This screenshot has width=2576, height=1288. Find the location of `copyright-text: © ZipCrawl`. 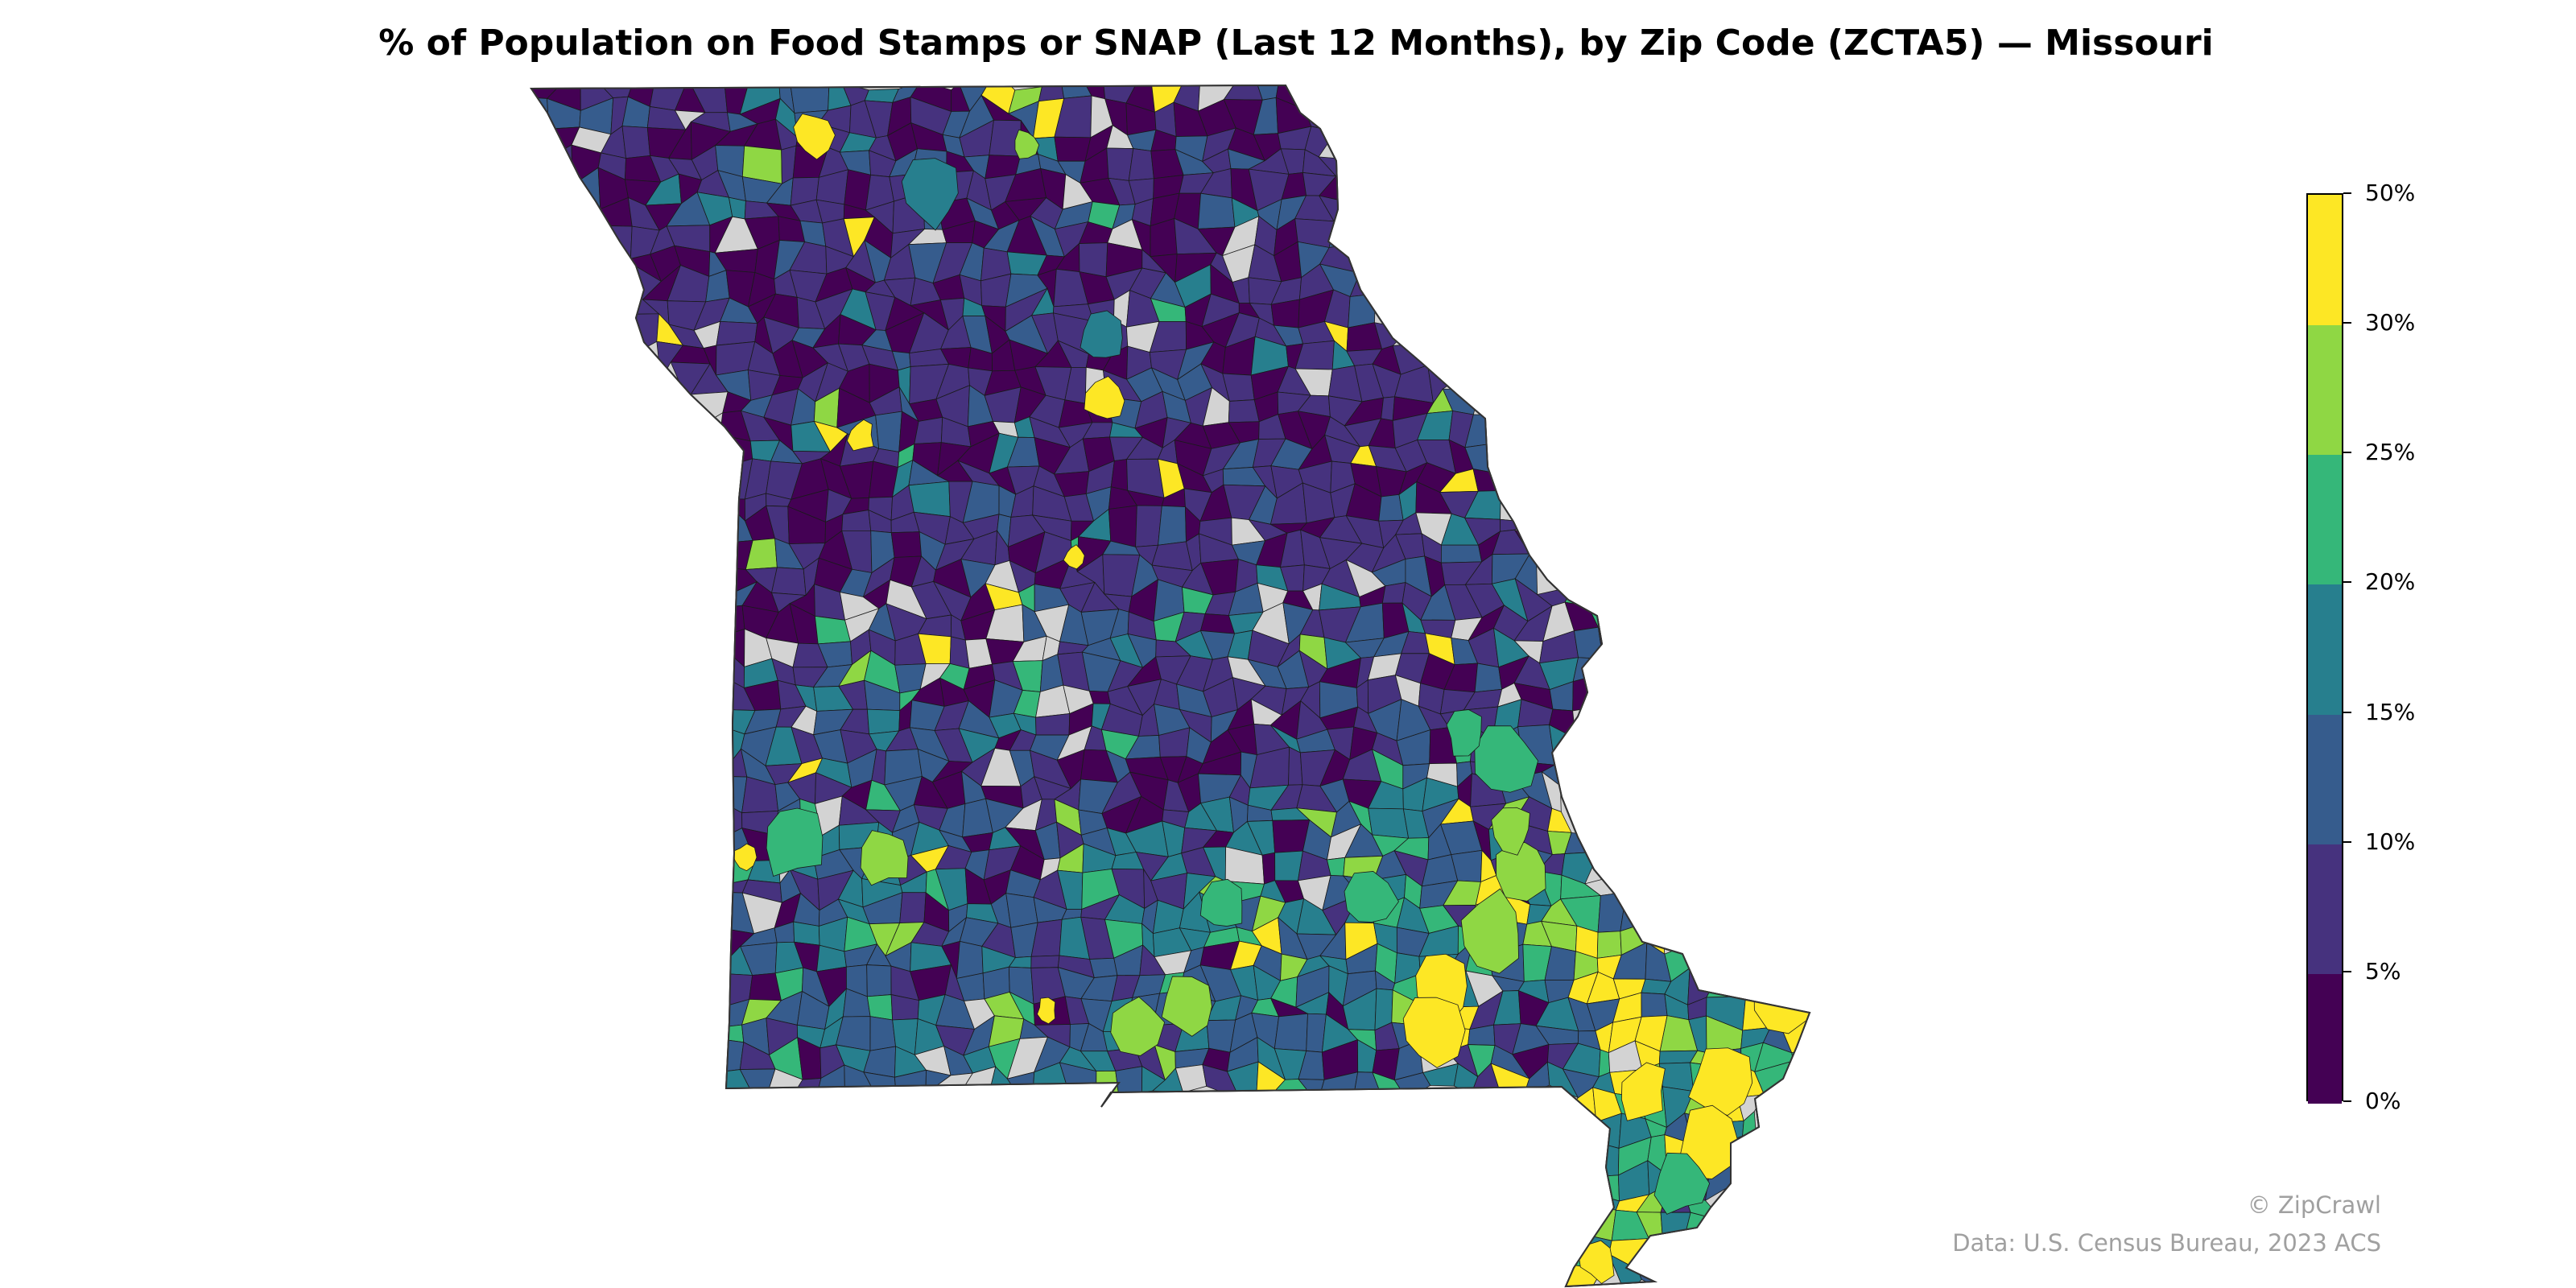

copyright-text: © ZipCrawl is located at coordinates (2314, 1205).